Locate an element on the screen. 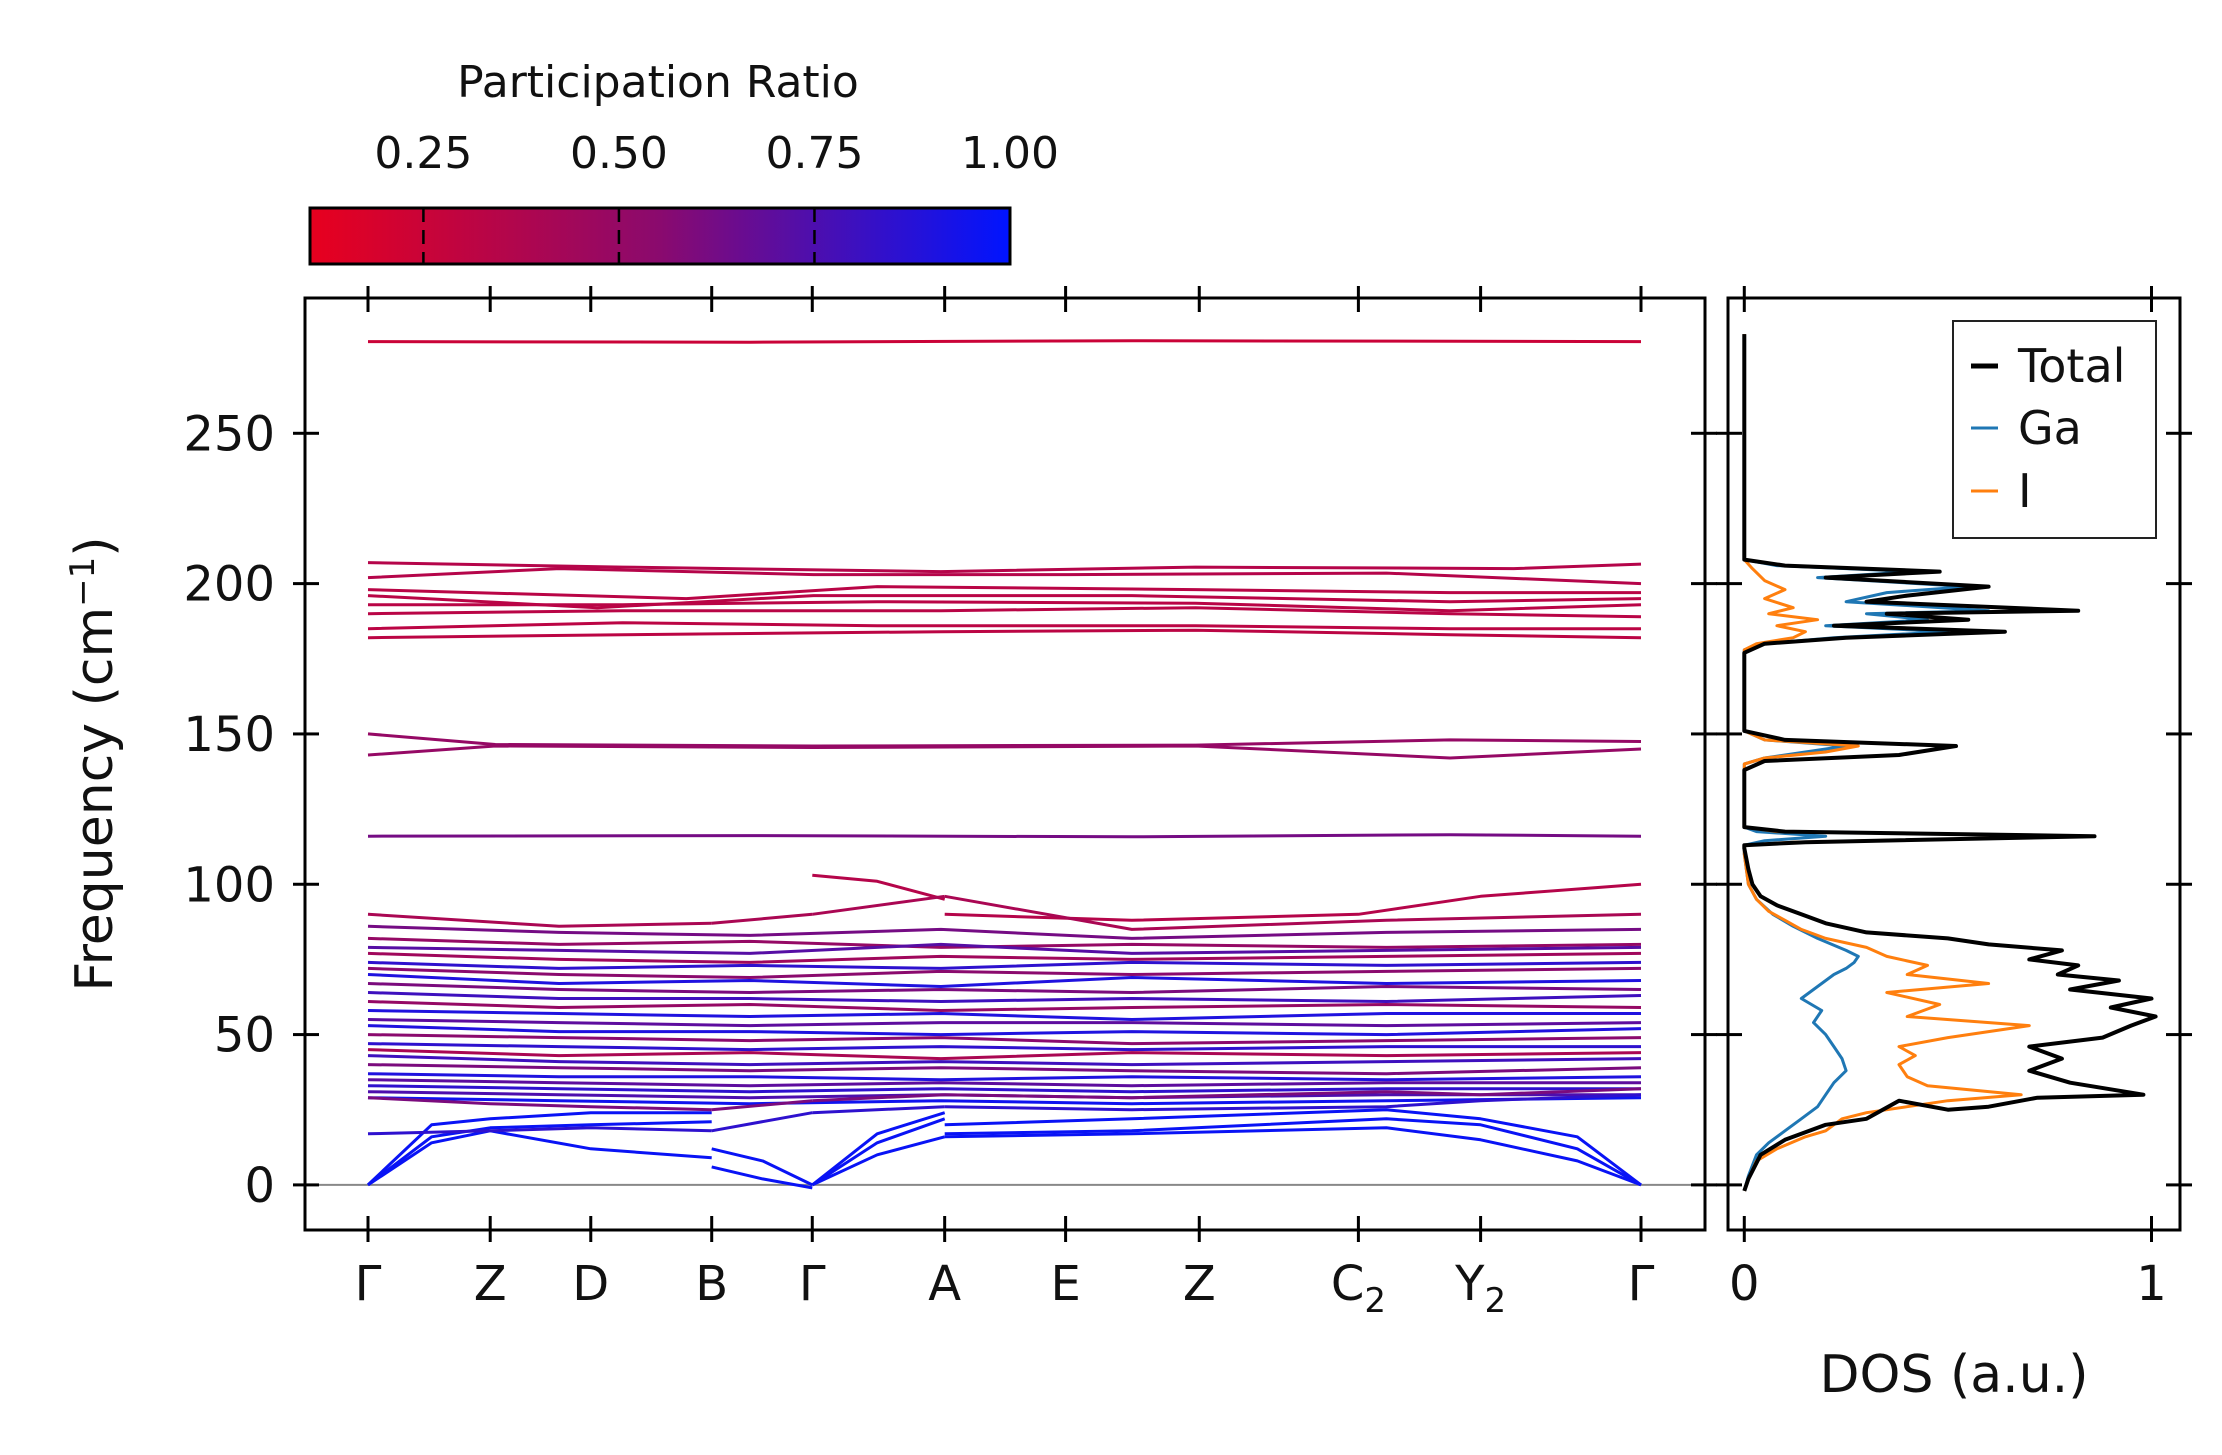 Image resolution: width=2222 pixels, height=1455 pixels. k-point-label: E is located at coordinates (1065, 1284).